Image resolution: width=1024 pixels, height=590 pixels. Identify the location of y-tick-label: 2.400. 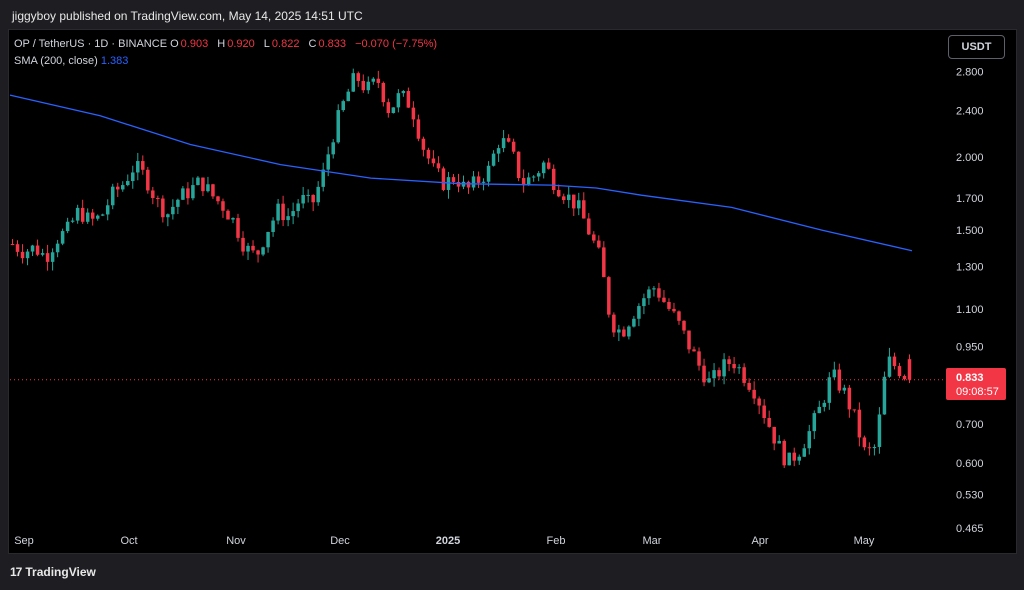
(970, 111).